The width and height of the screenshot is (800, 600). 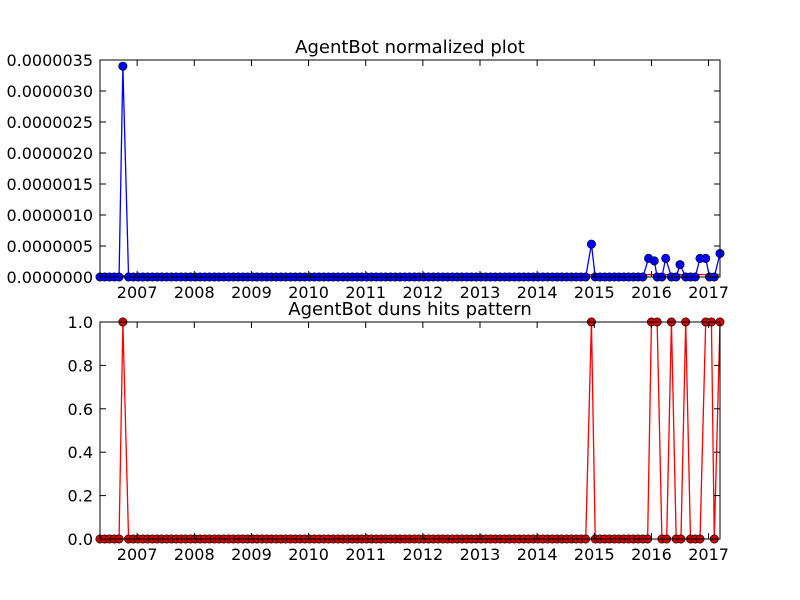 What do you see at coordinates (80, 496) in the screenshot?
I see `y-tick-label: 0.2` at bounding box center [80, 496].